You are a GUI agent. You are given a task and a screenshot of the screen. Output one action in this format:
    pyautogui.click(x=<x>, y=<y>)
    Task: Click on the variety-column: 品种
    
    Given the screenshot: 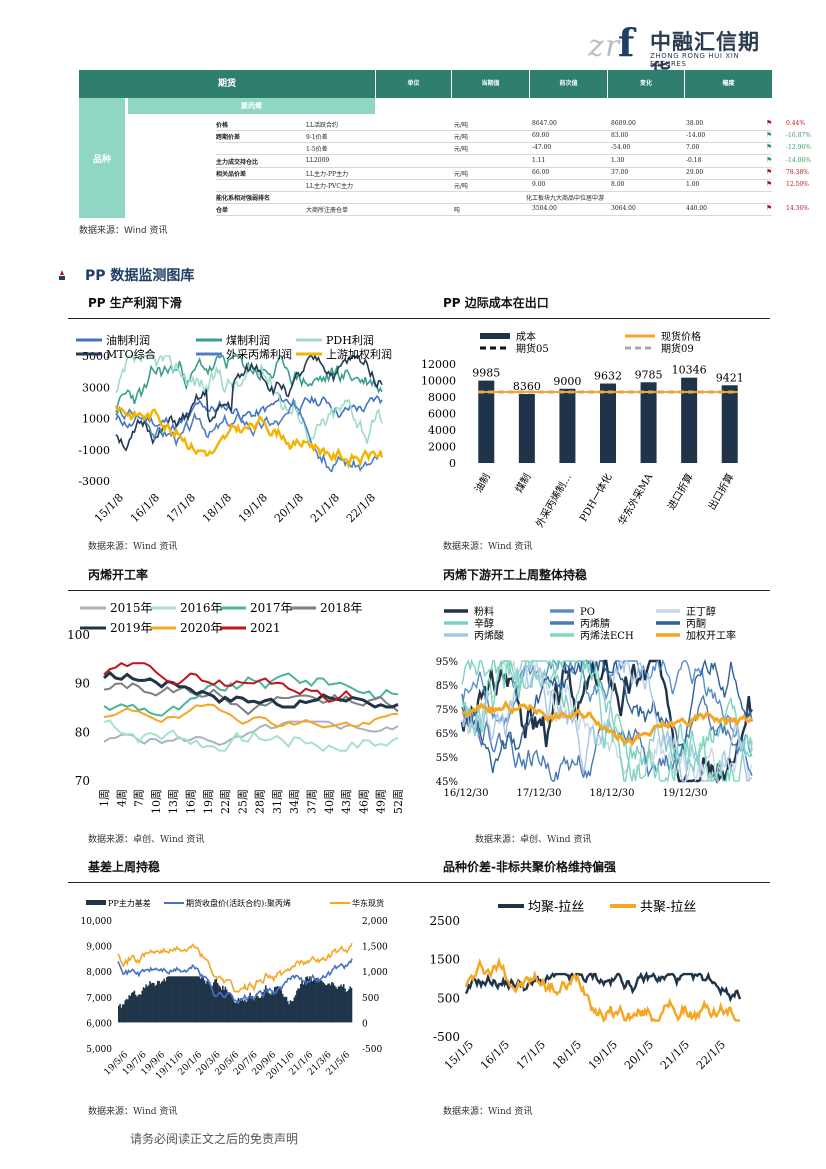 What is the action you would take?
    pyautogui.click(x=102, y=158)
    